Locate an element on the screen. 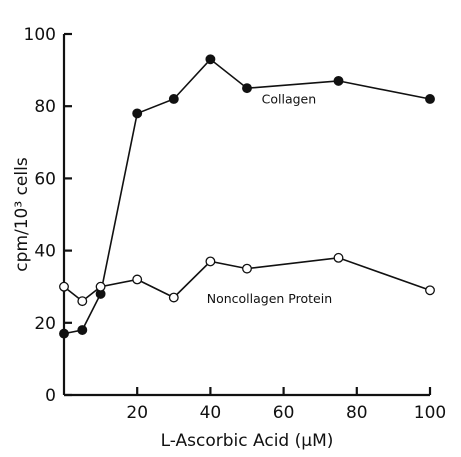  series-label-collagen: Collagen is located at coordinates (289, 98).